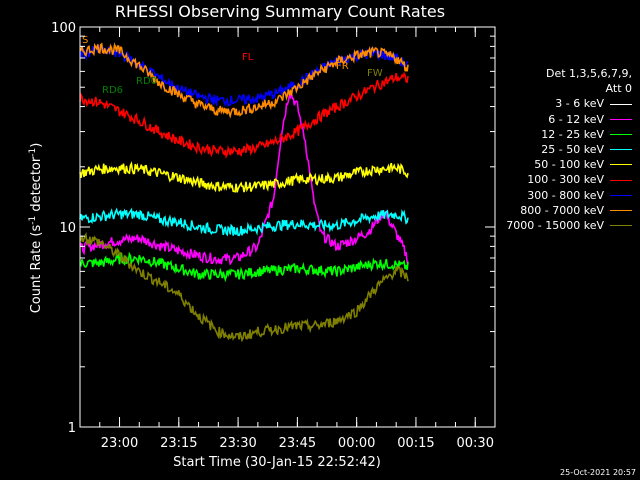 The width and height of the screenshot is (640, 480). I want to click on footer-date: 25-Oct-2021 20:57, so click(598, 472).